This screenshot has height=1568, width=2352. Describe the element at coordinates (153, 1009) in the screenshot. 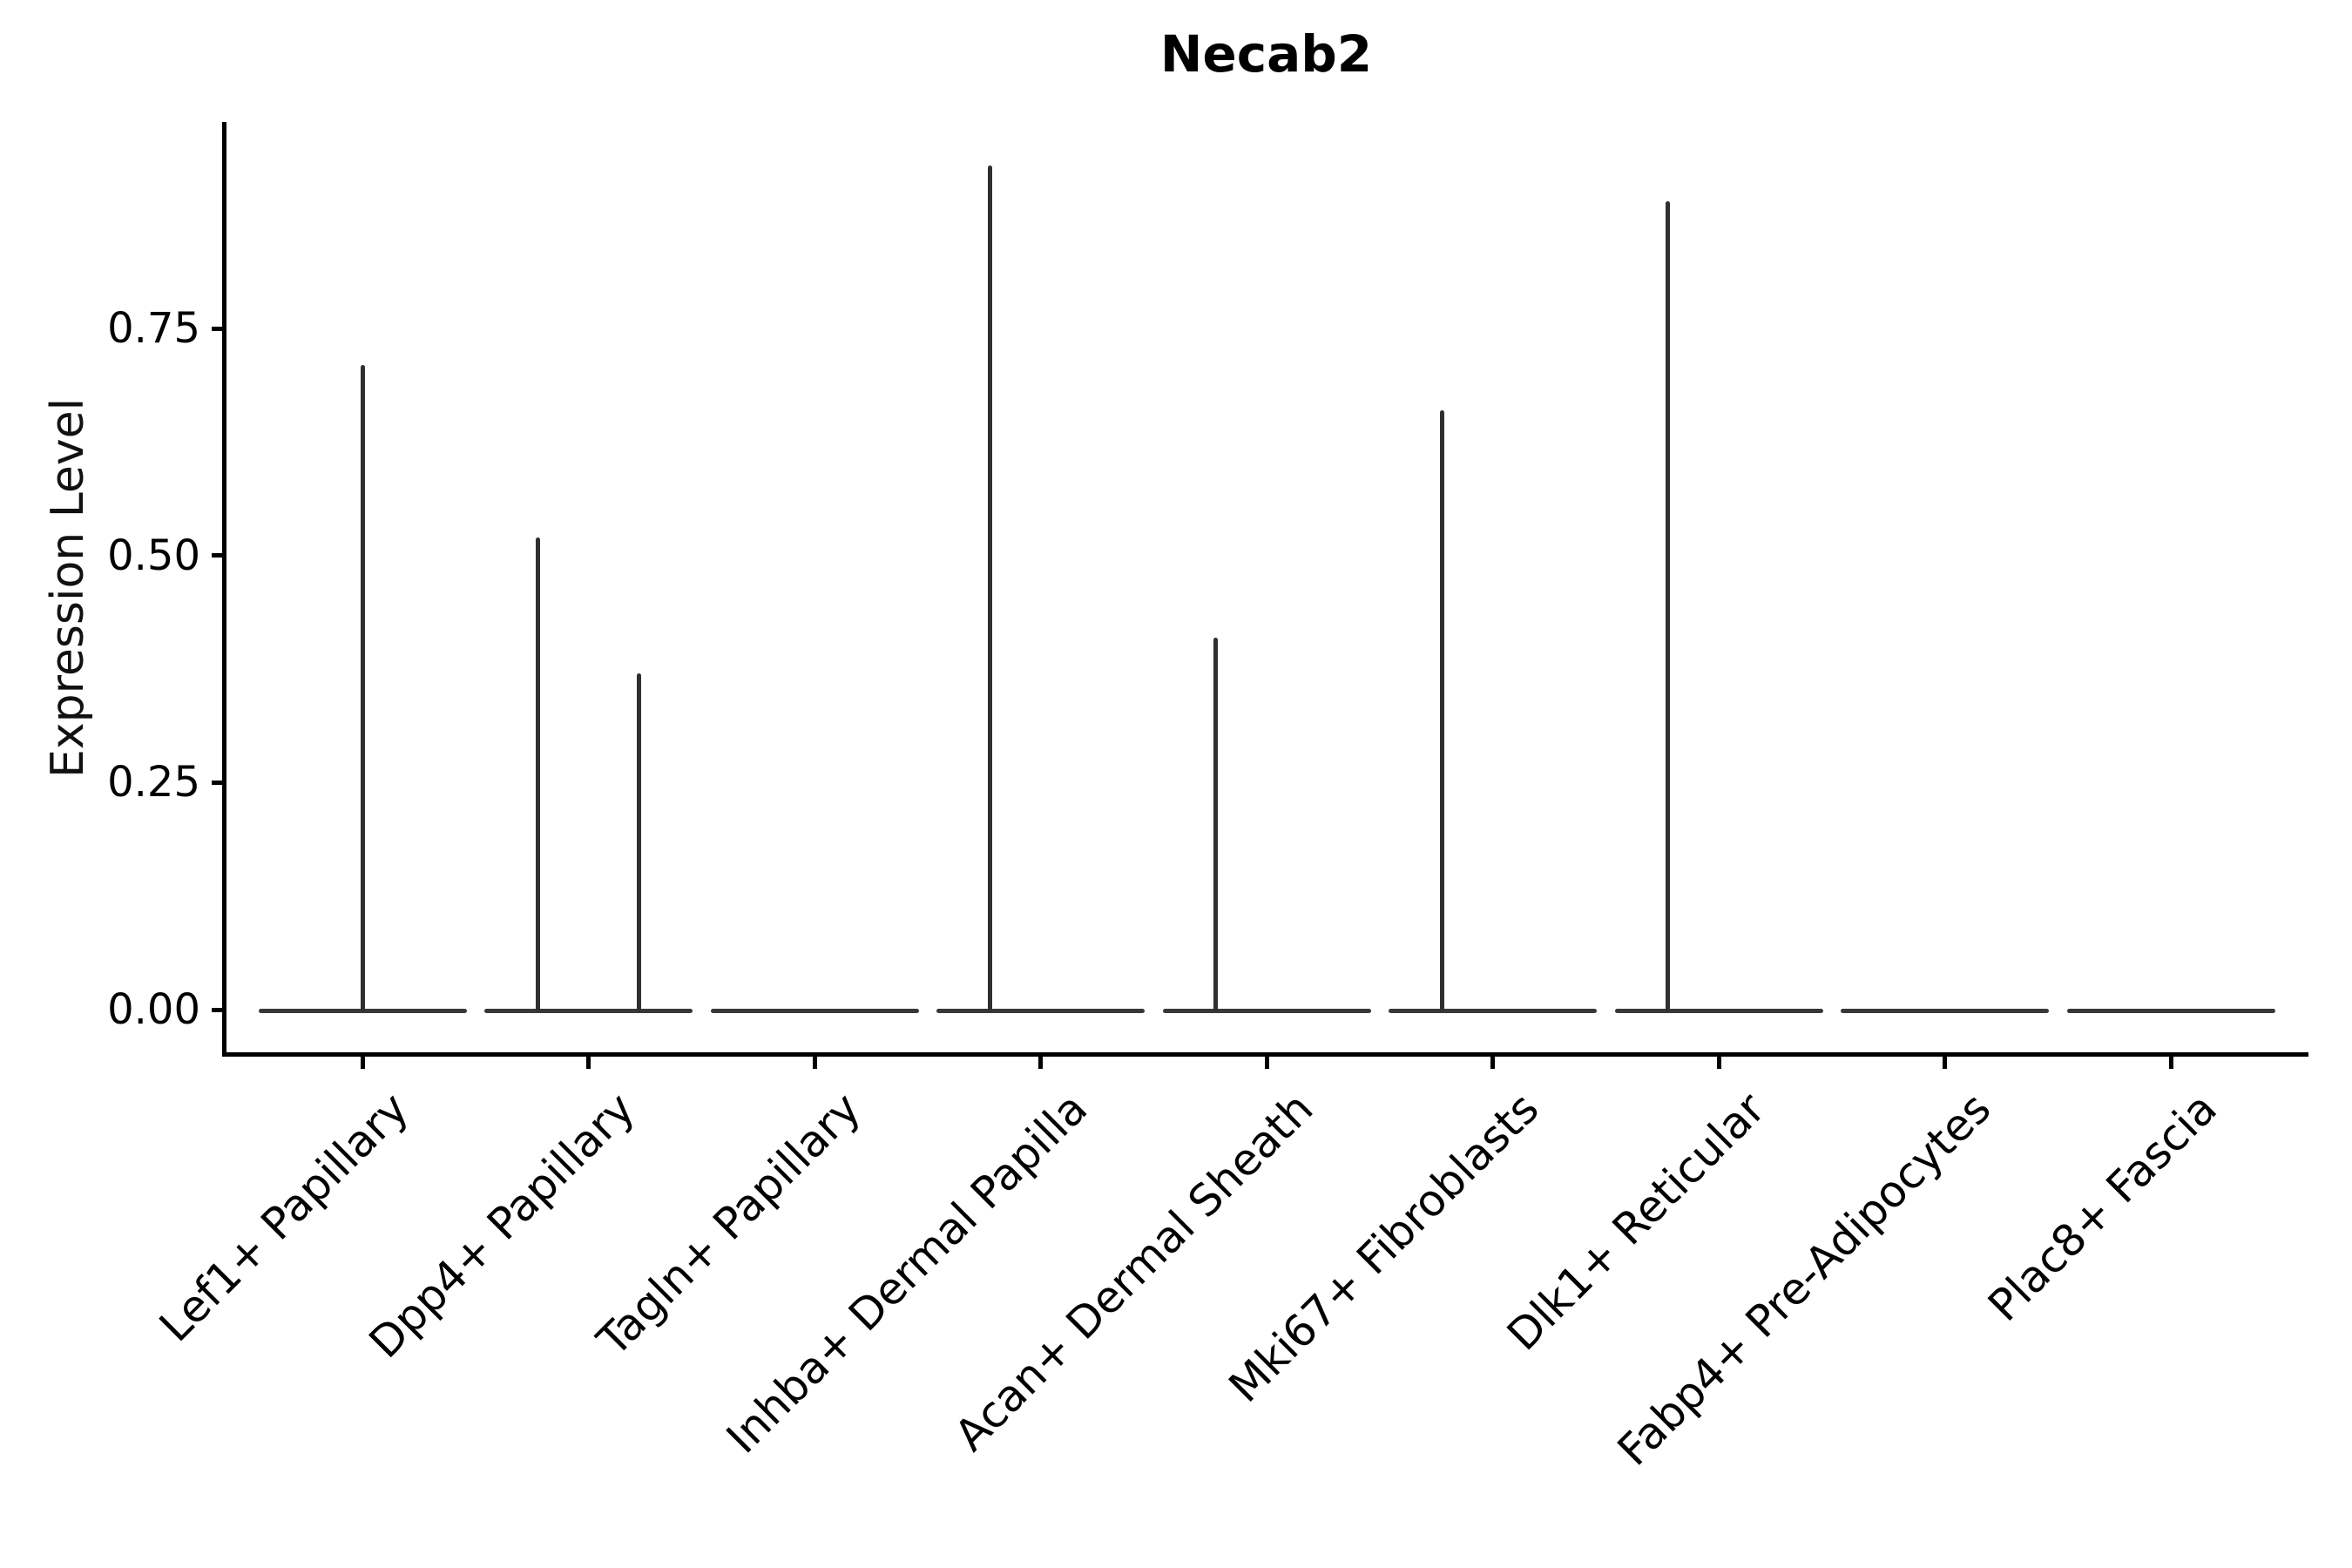

I see `y-tick-label: 0.00` at that location.